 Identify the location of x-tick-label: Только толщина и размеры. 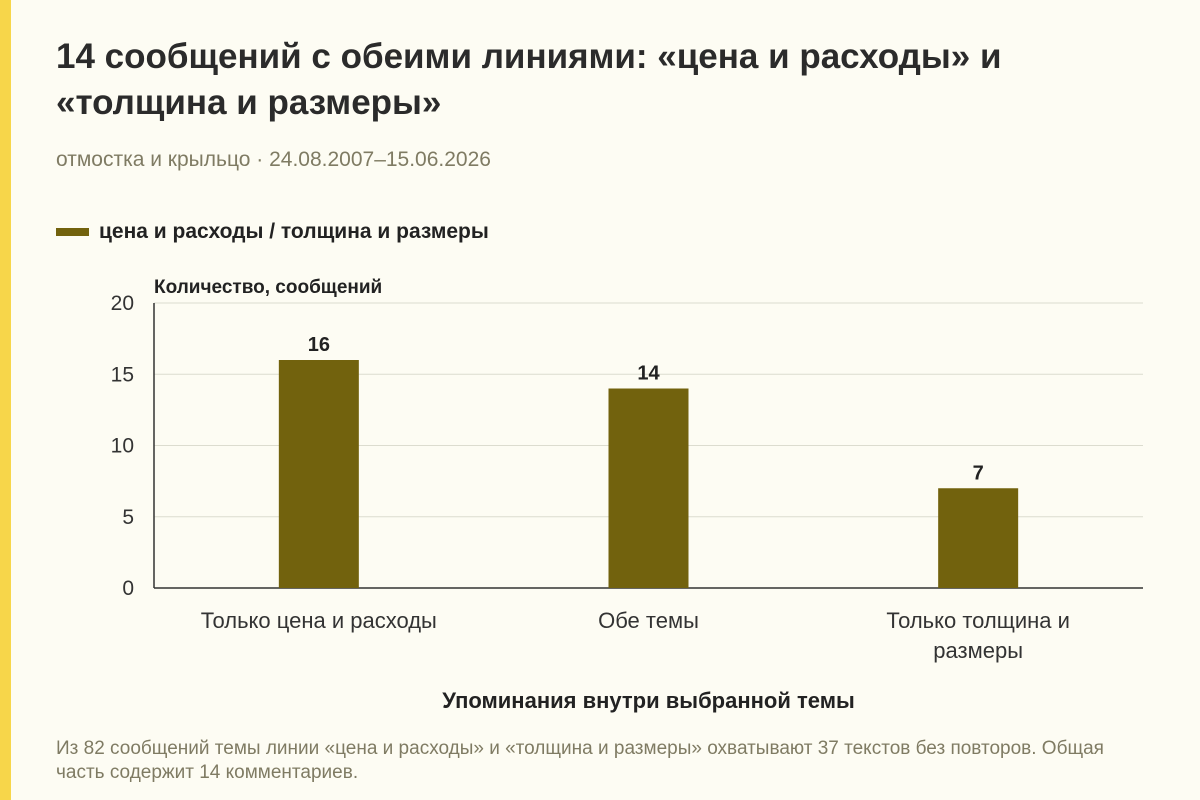
(978, 635).